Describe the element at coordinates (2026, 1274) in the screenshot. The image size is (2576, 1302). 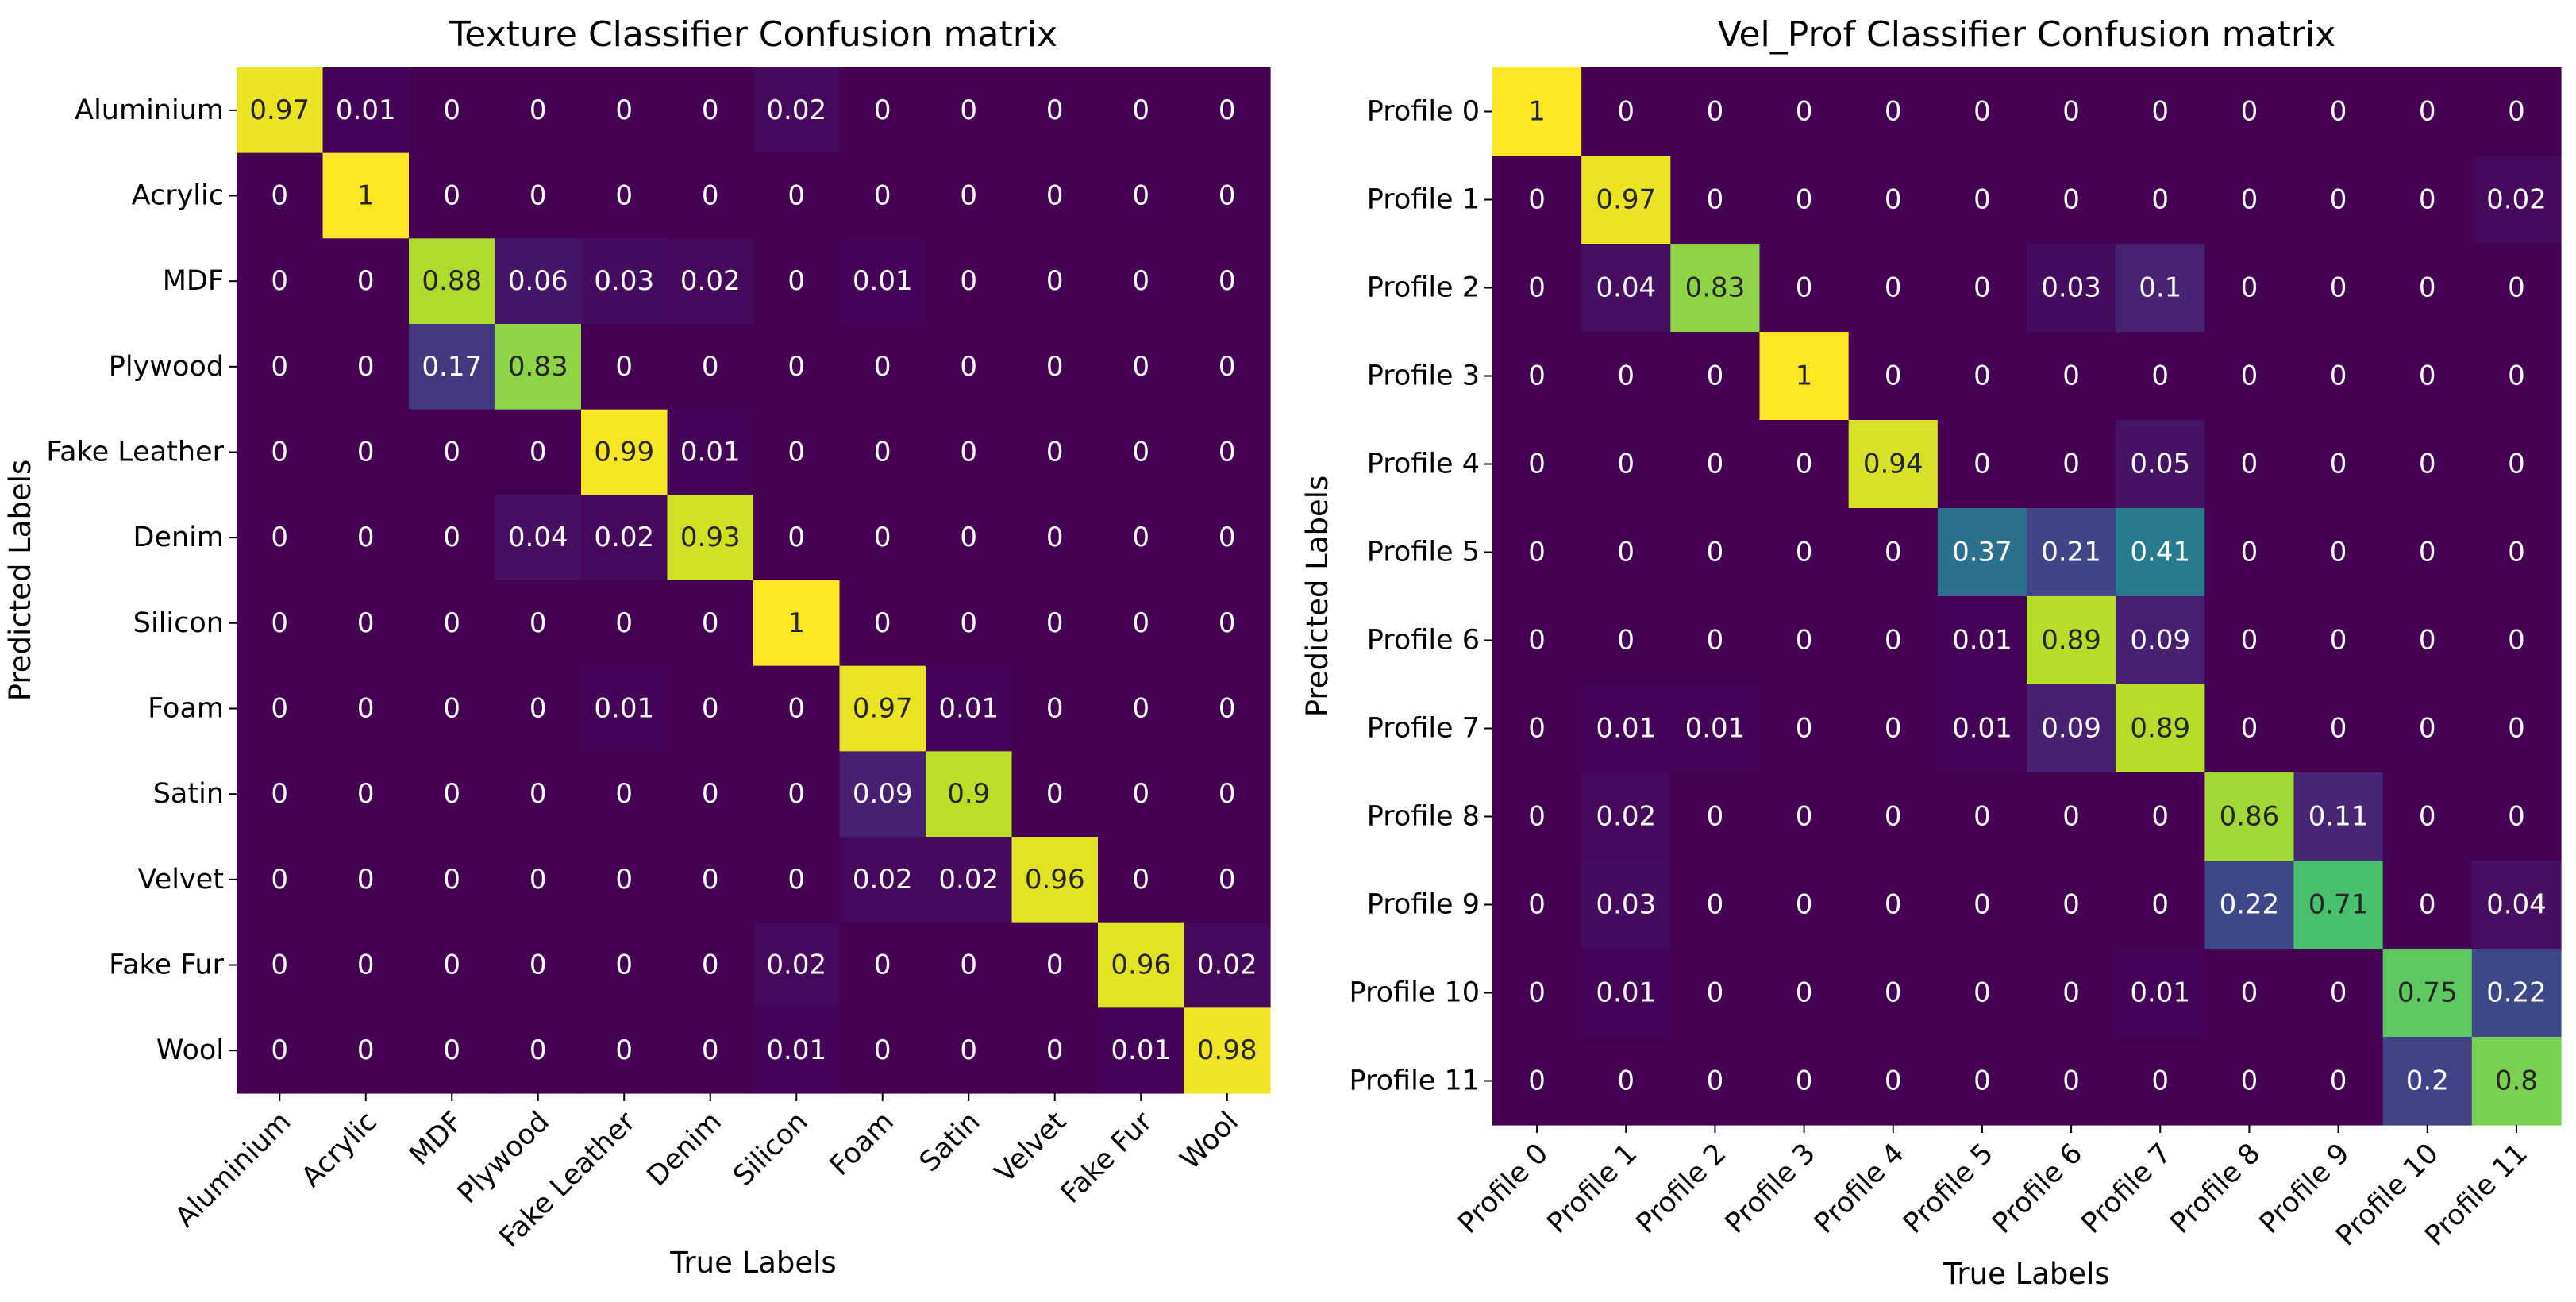
I see `x-axis-label: True Labels` at that location.